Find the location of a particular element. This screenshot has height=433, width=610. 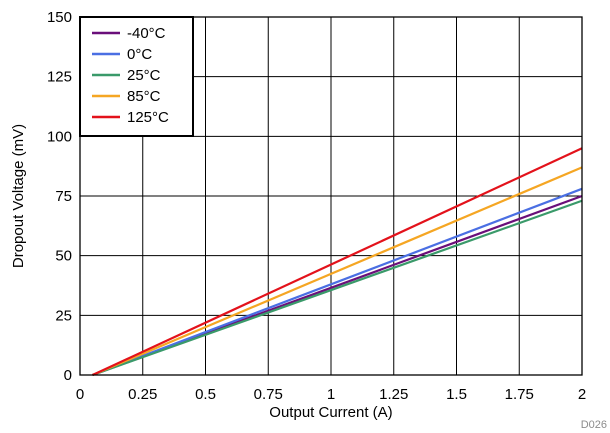

y-axis-ticks: 0 25 50 75 100 125 150 is located at coordinates (59, 196).